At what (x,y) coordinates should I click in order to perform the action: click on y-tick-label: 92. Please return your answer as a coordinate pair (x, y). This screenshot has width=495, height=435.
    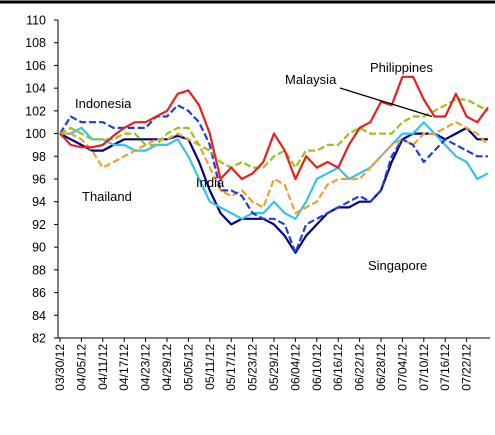
    Looking at the image, I should click on (39, 225).